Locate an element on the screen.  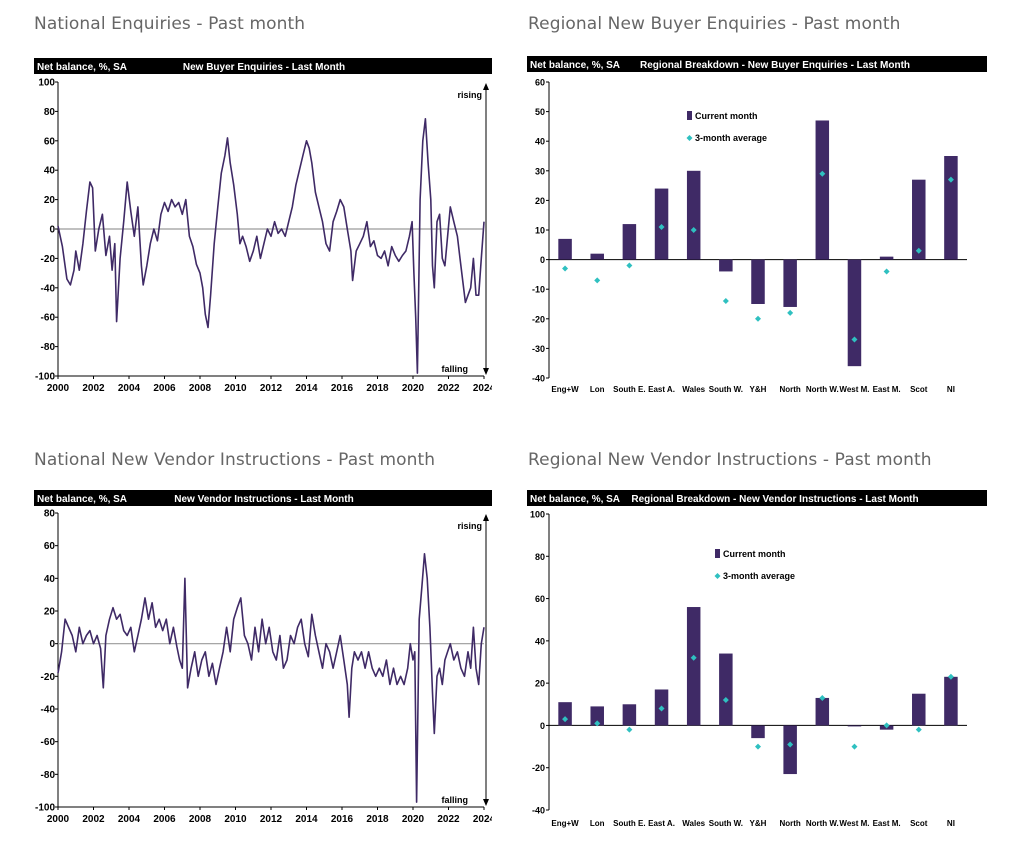
series-line-new-buyer-enquiries is located at coordinates (271, 246).